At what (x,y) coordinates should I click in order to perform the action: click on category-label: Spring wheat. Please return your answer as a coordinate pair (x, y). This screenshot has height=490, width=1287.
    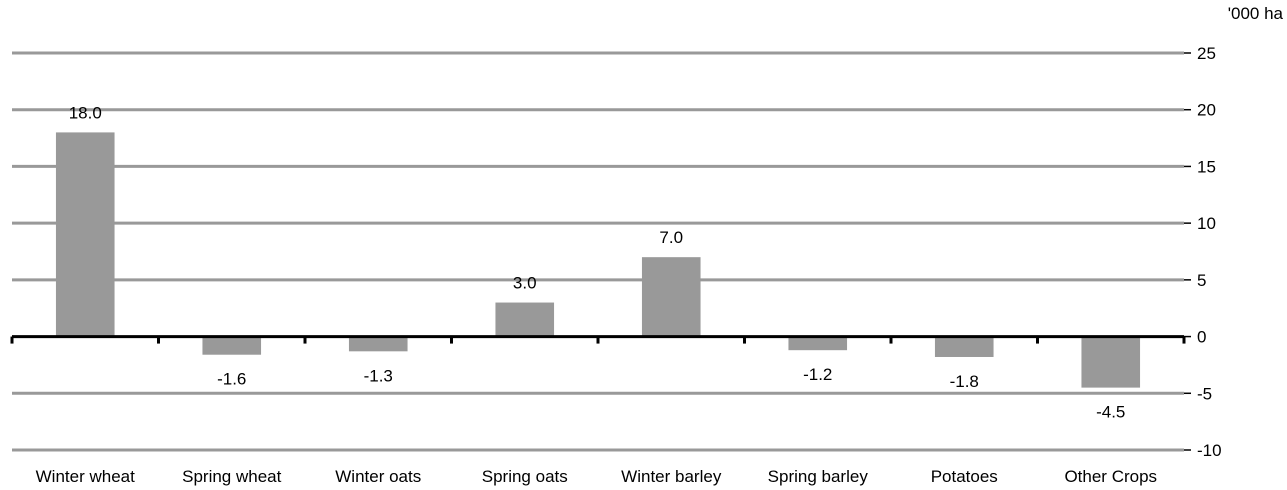
    Looking at the image, I should click on (232, 476).